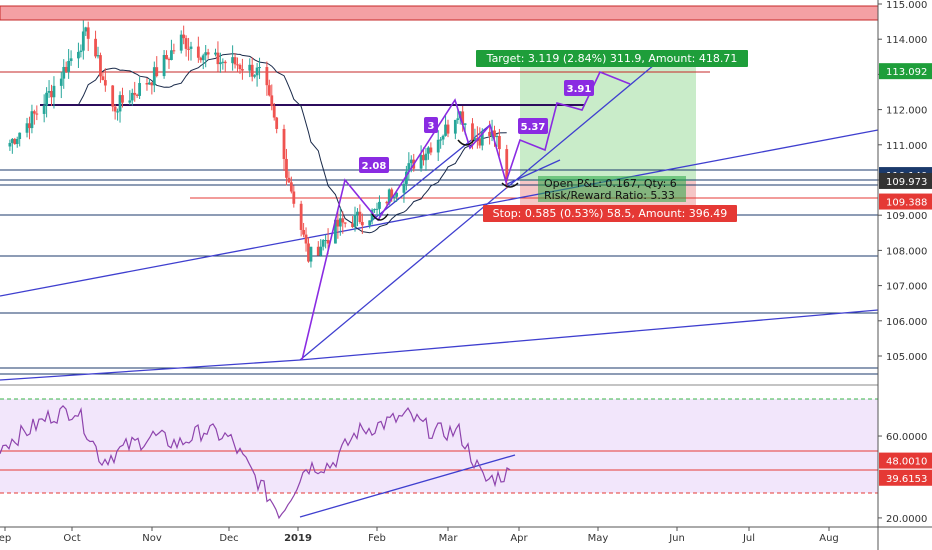  Describe the element at coordinates (5, 538) in the screenshot. I see `time-tick-label: ep` at that location.